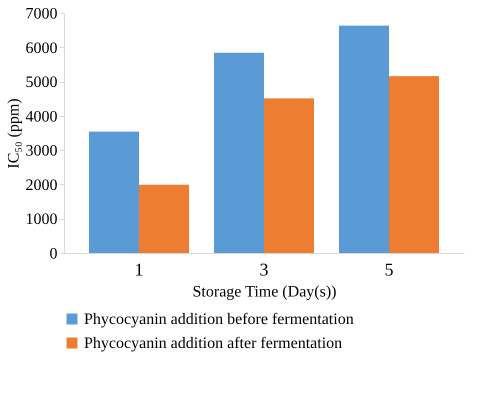 This screenshot has width=497, height=401. Describe the element at coordinates (42, 219) in the screenshot. I see `y-tick-label: 1000` at that location.